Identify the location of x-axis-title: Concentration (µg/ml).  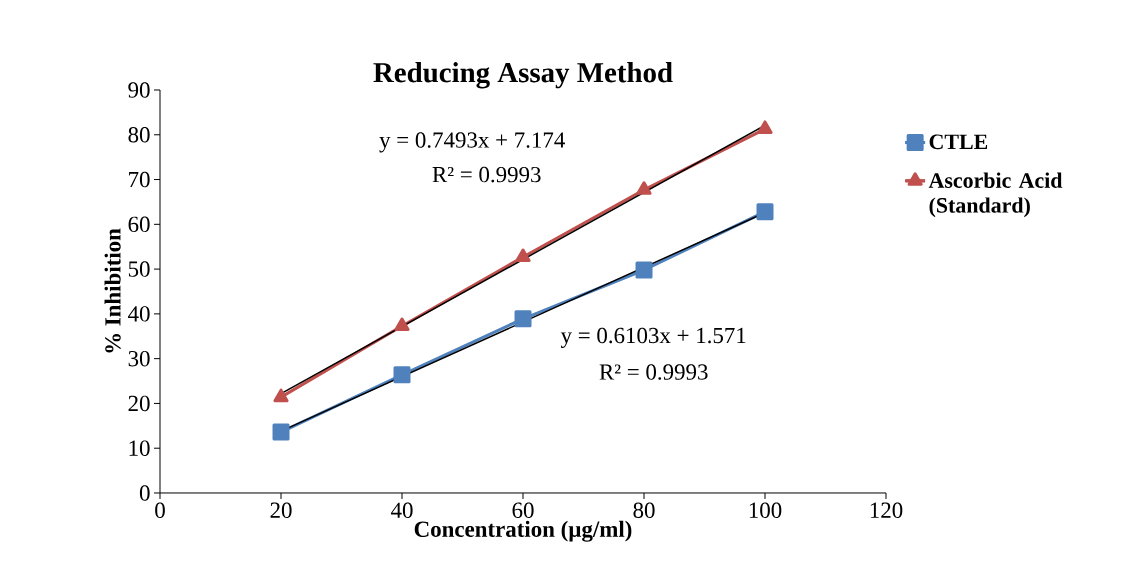
(523, 531).